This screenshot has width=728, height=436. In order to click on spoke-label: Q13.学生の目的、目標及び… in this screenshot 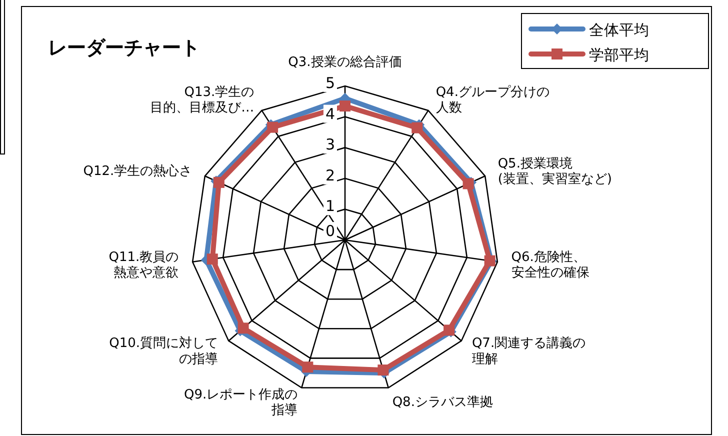, I will do `click(202, 100)`.